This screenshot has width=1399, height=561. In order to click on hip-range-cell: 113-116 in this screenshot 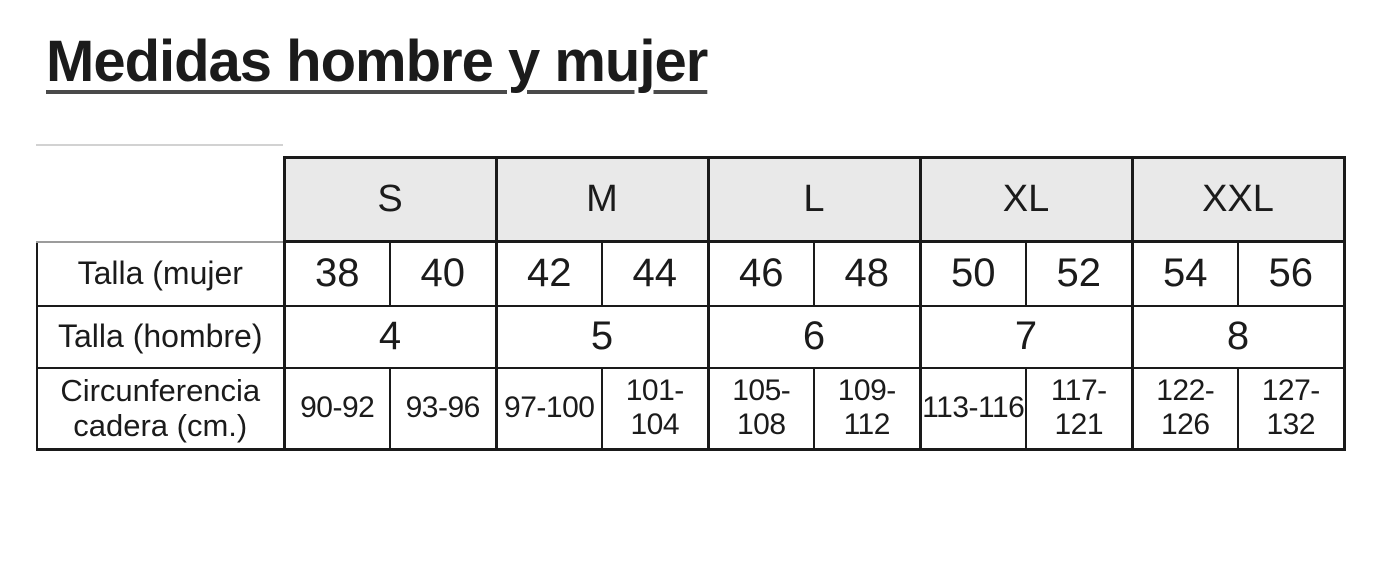, I will do `click(972, 408)`.